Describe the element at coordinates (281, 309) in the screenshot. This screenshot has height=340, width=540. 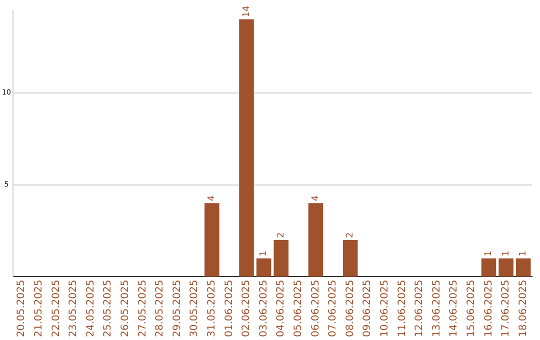
I see `x-tick-label: 04.06.2025` at that location.